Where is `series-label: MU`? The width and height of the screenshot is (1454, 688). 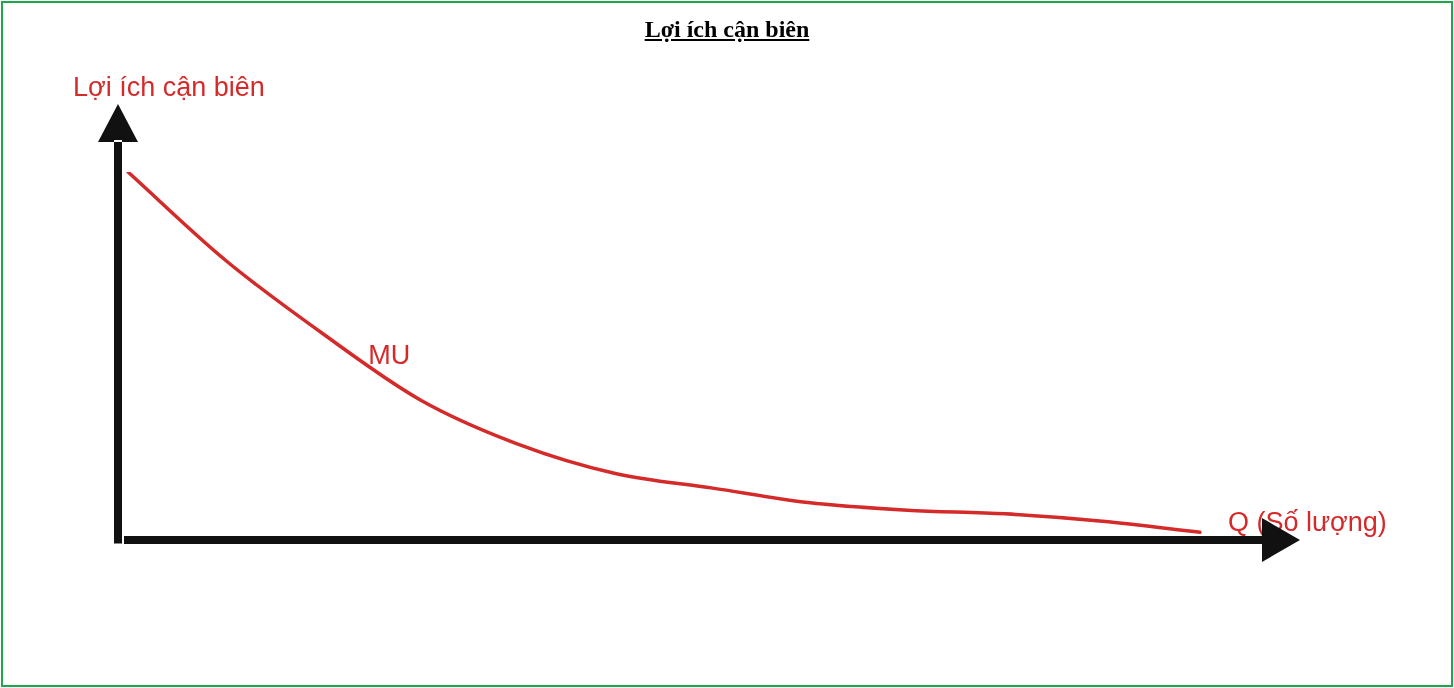
series-label: MU is located at coordinates (389, 354).